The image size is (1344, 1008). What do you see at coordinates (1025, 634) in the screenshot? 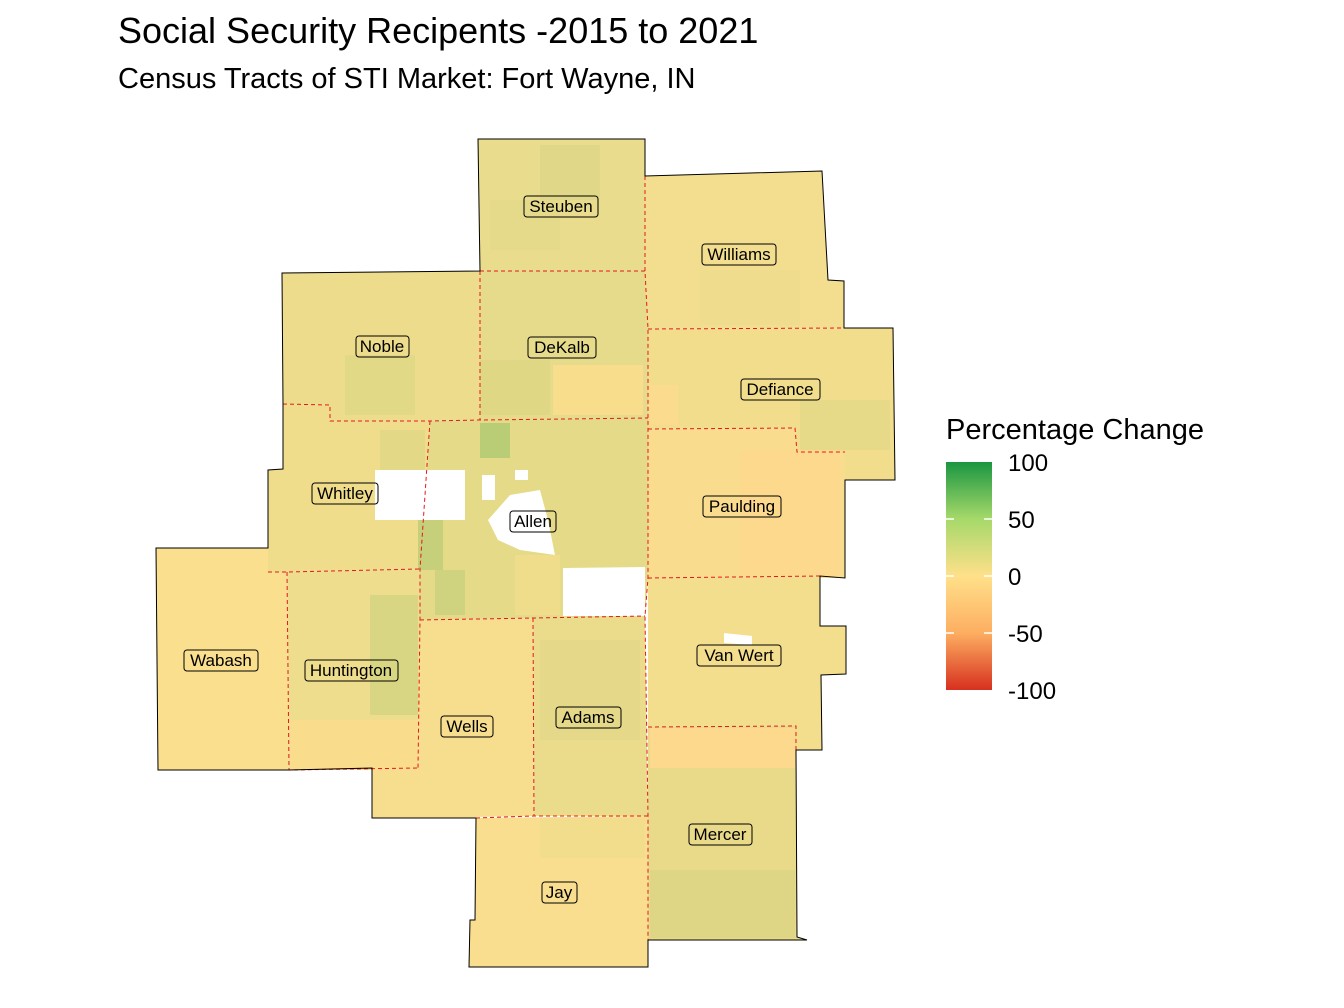
I see `legend-tick-label: -50` at bounding box center [1025, 634].